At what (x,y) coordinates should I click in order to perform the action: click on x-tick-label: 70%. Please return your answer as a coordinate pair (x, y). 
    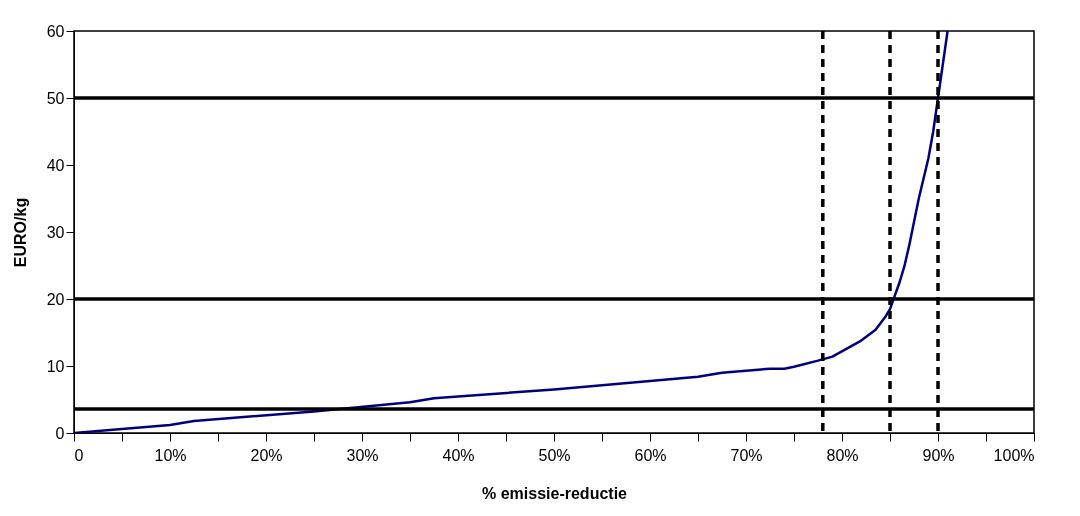
    Looking at the image, I should click on (746, 455).